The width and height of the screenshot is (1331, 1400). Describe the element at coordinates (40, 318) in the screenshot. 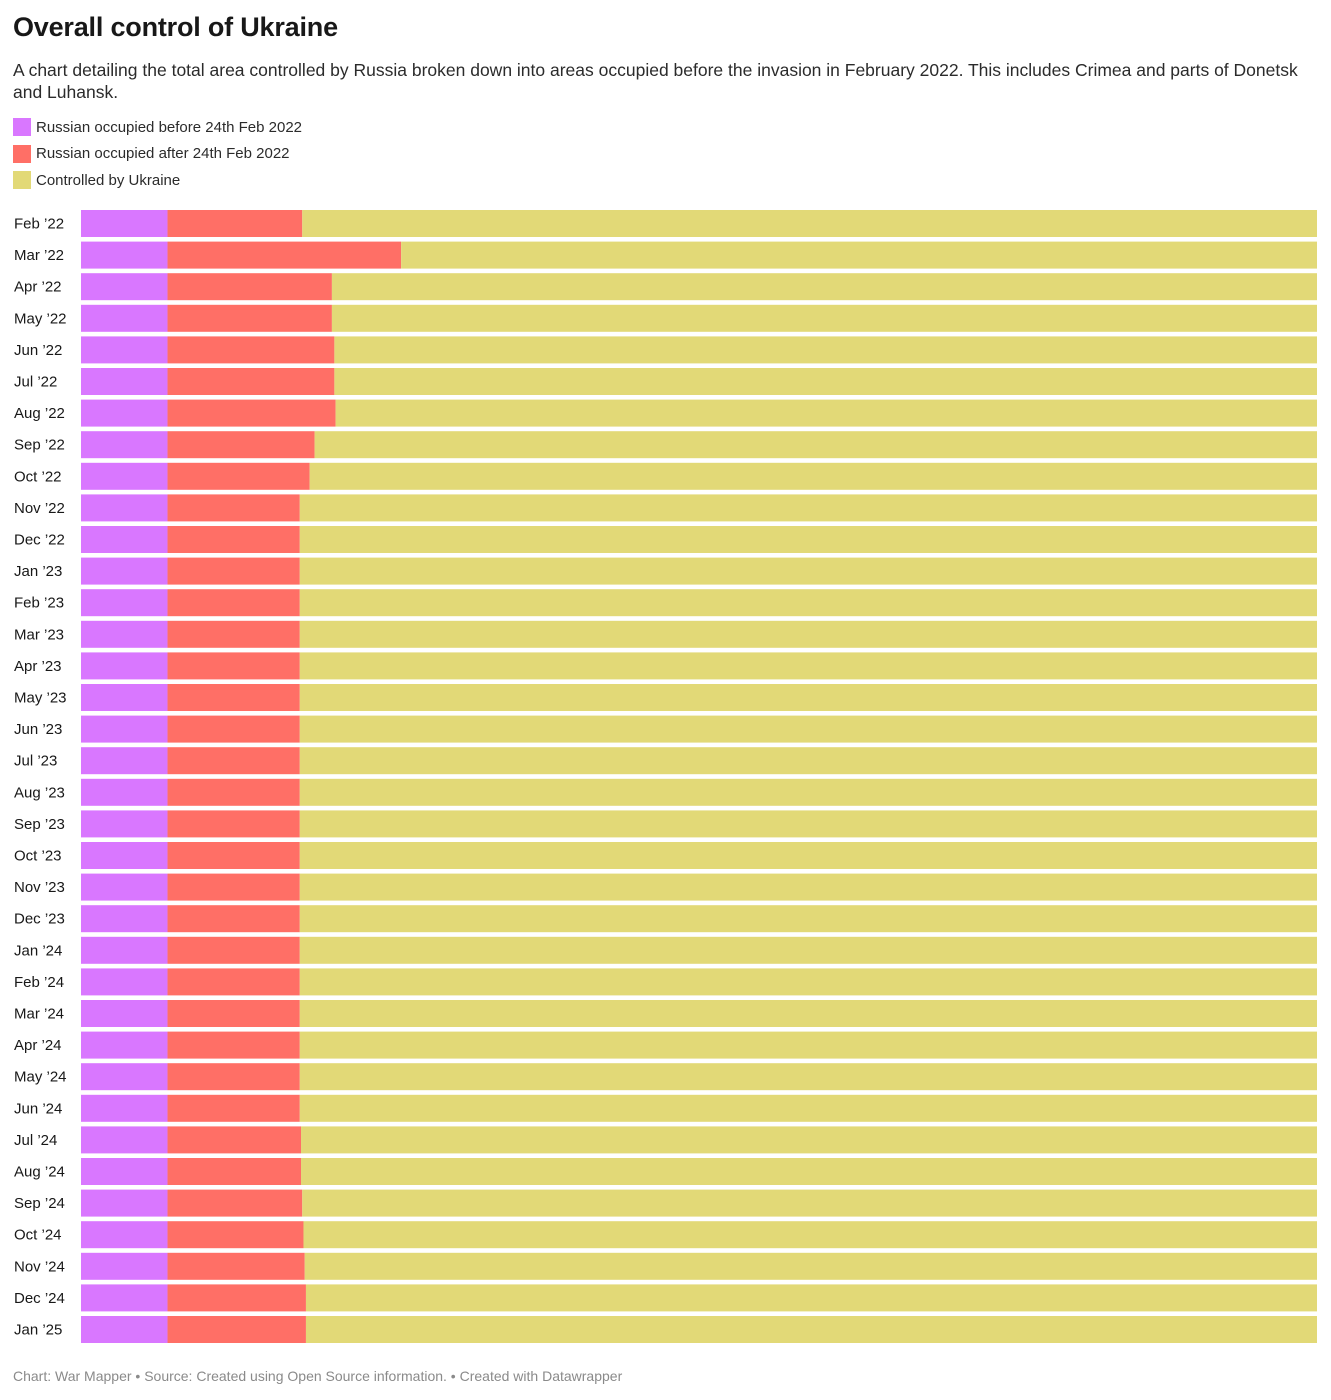

I see `row-label: May ’22` at that location.